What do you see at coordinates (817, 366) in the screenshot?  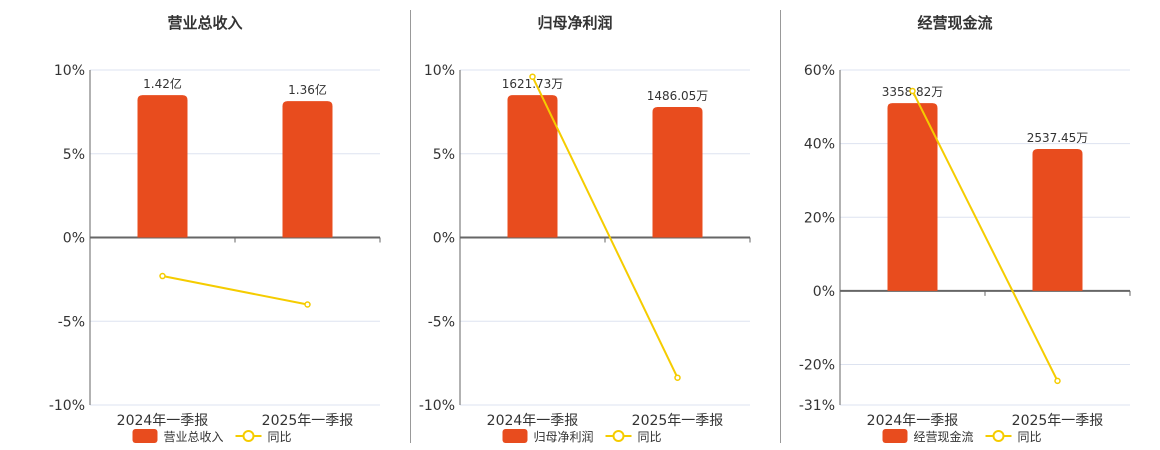 I see `y-tick-label: -20%` at bounding box center [817, 366].